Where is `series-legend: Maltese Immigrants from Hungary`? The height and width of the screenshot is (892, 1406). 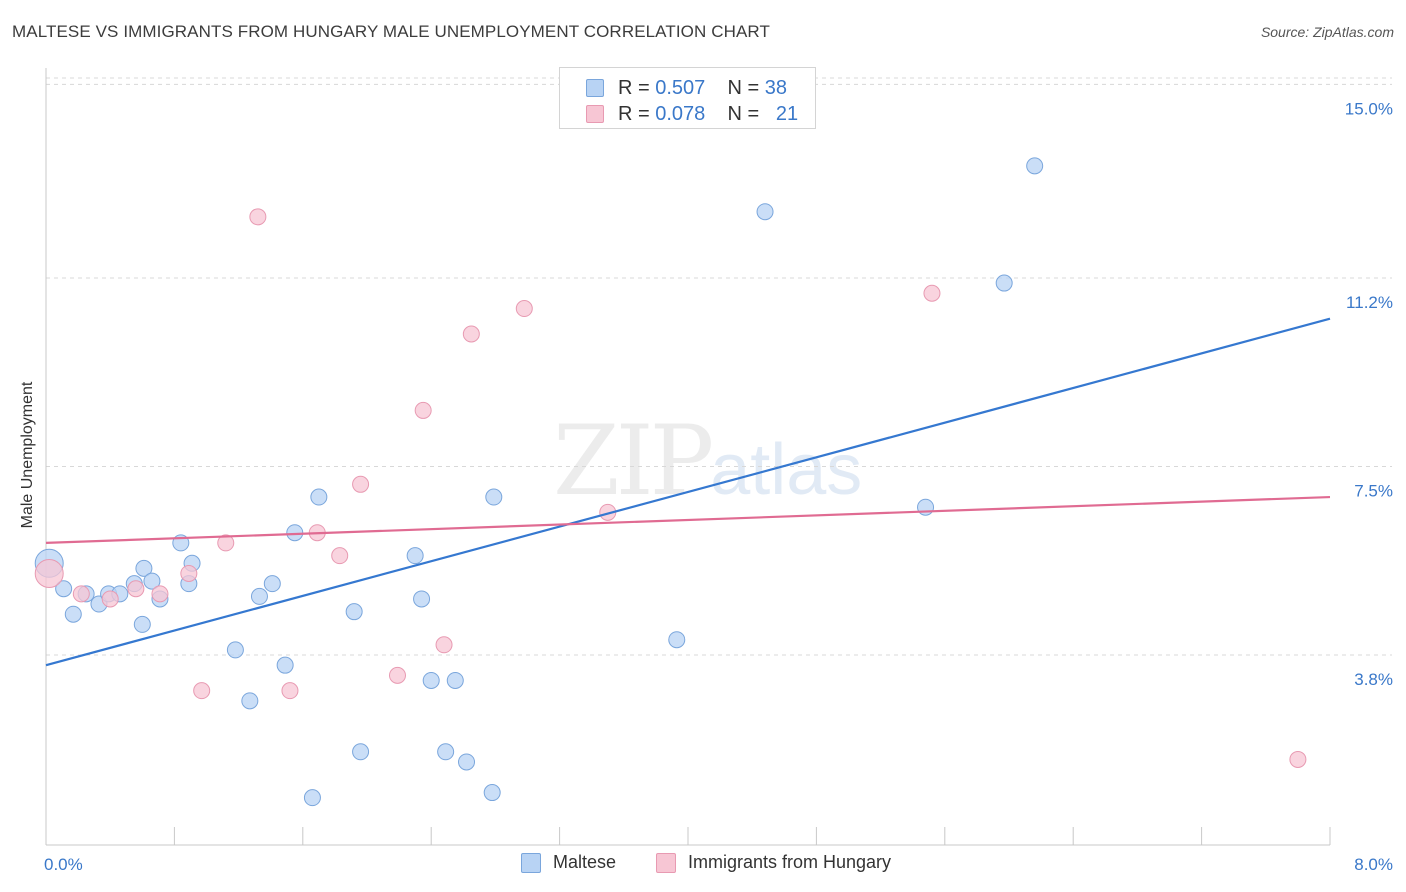
series-legend: Maltese Immigrants from Hungary is located at coordinates (703, 864).